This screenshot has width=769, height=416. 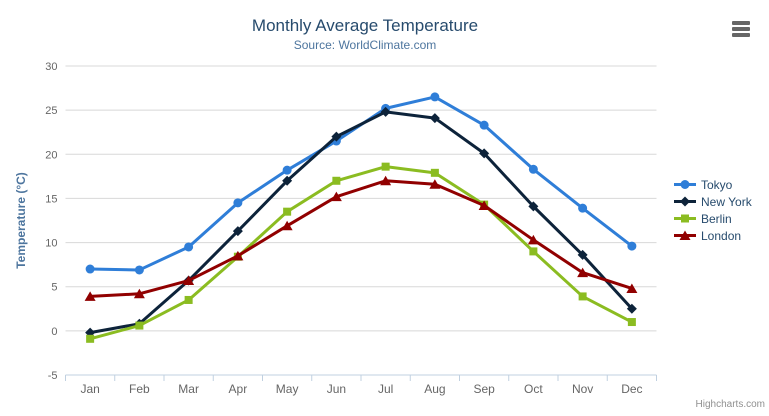 What do you see at coordinates (21, 220) in the screenshot?
I see `y-axis-title: Temperature (°C)` at bounding box center [21, 220].